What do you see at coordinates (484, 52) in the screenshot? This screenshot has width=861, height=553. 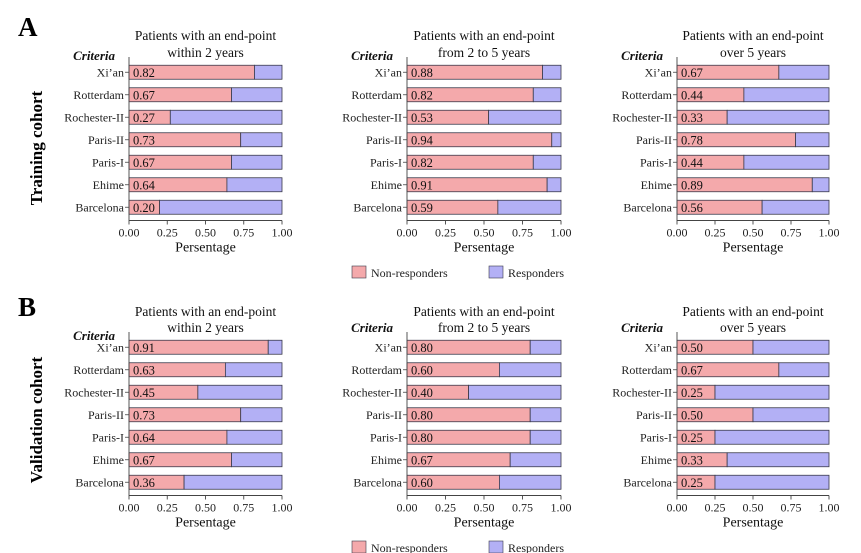 I see `chart-title-line: from 2 to 5 years` at bounding box center [484, 52].